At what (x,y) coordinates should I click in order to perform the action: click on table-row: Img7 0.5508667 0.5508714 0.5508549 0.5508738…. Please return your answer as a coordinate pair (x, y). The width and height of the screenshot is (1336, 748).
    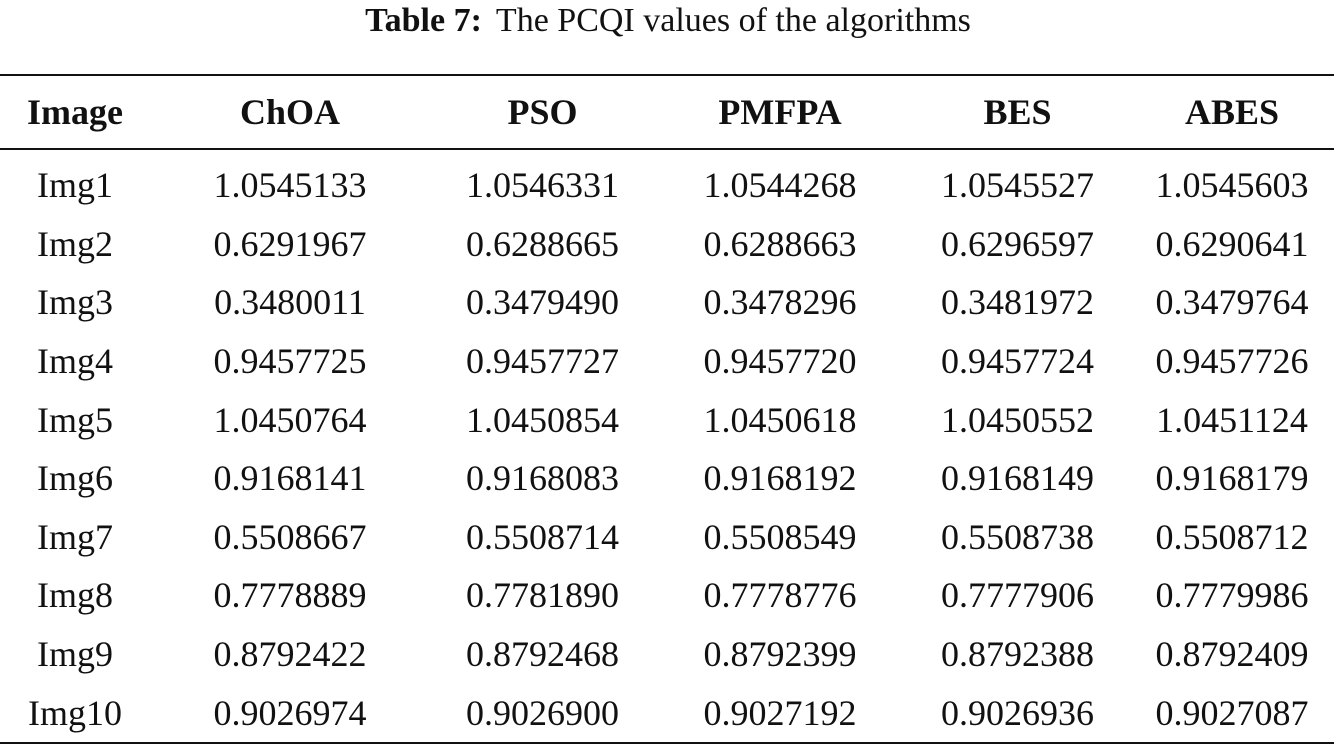
    Looking at the image, I should click on (667, 537).